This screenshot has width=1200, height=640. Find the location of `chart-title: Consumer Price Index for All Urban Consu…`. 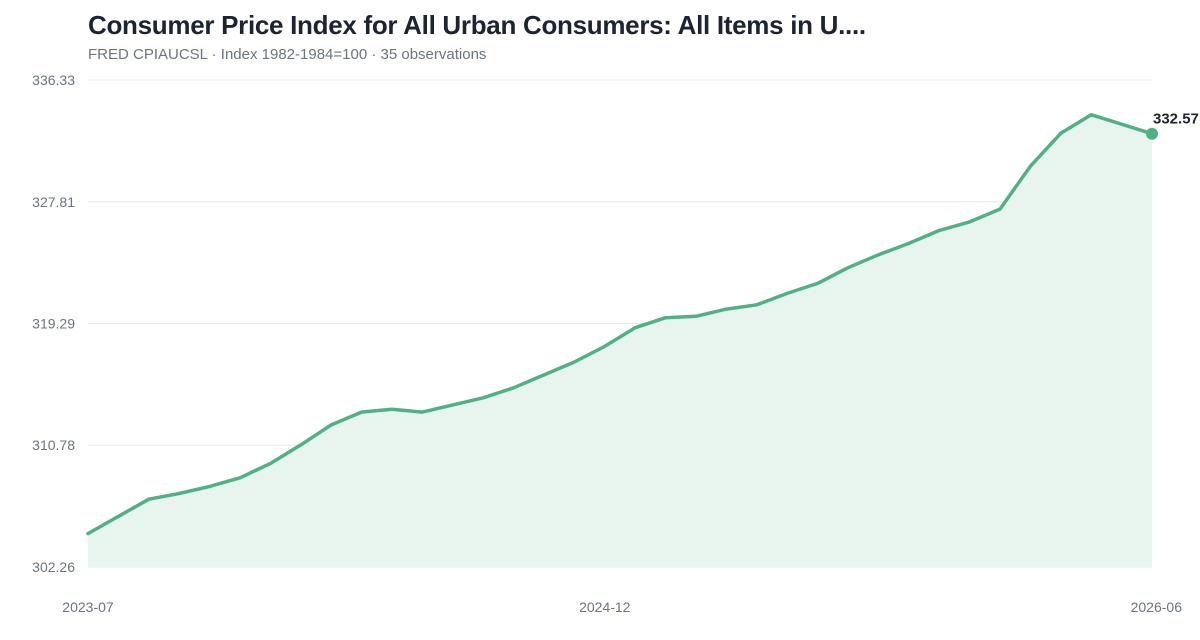

chart-title: Consumer Price Index for All Urban Consu… is located at coordinates (477, 25).